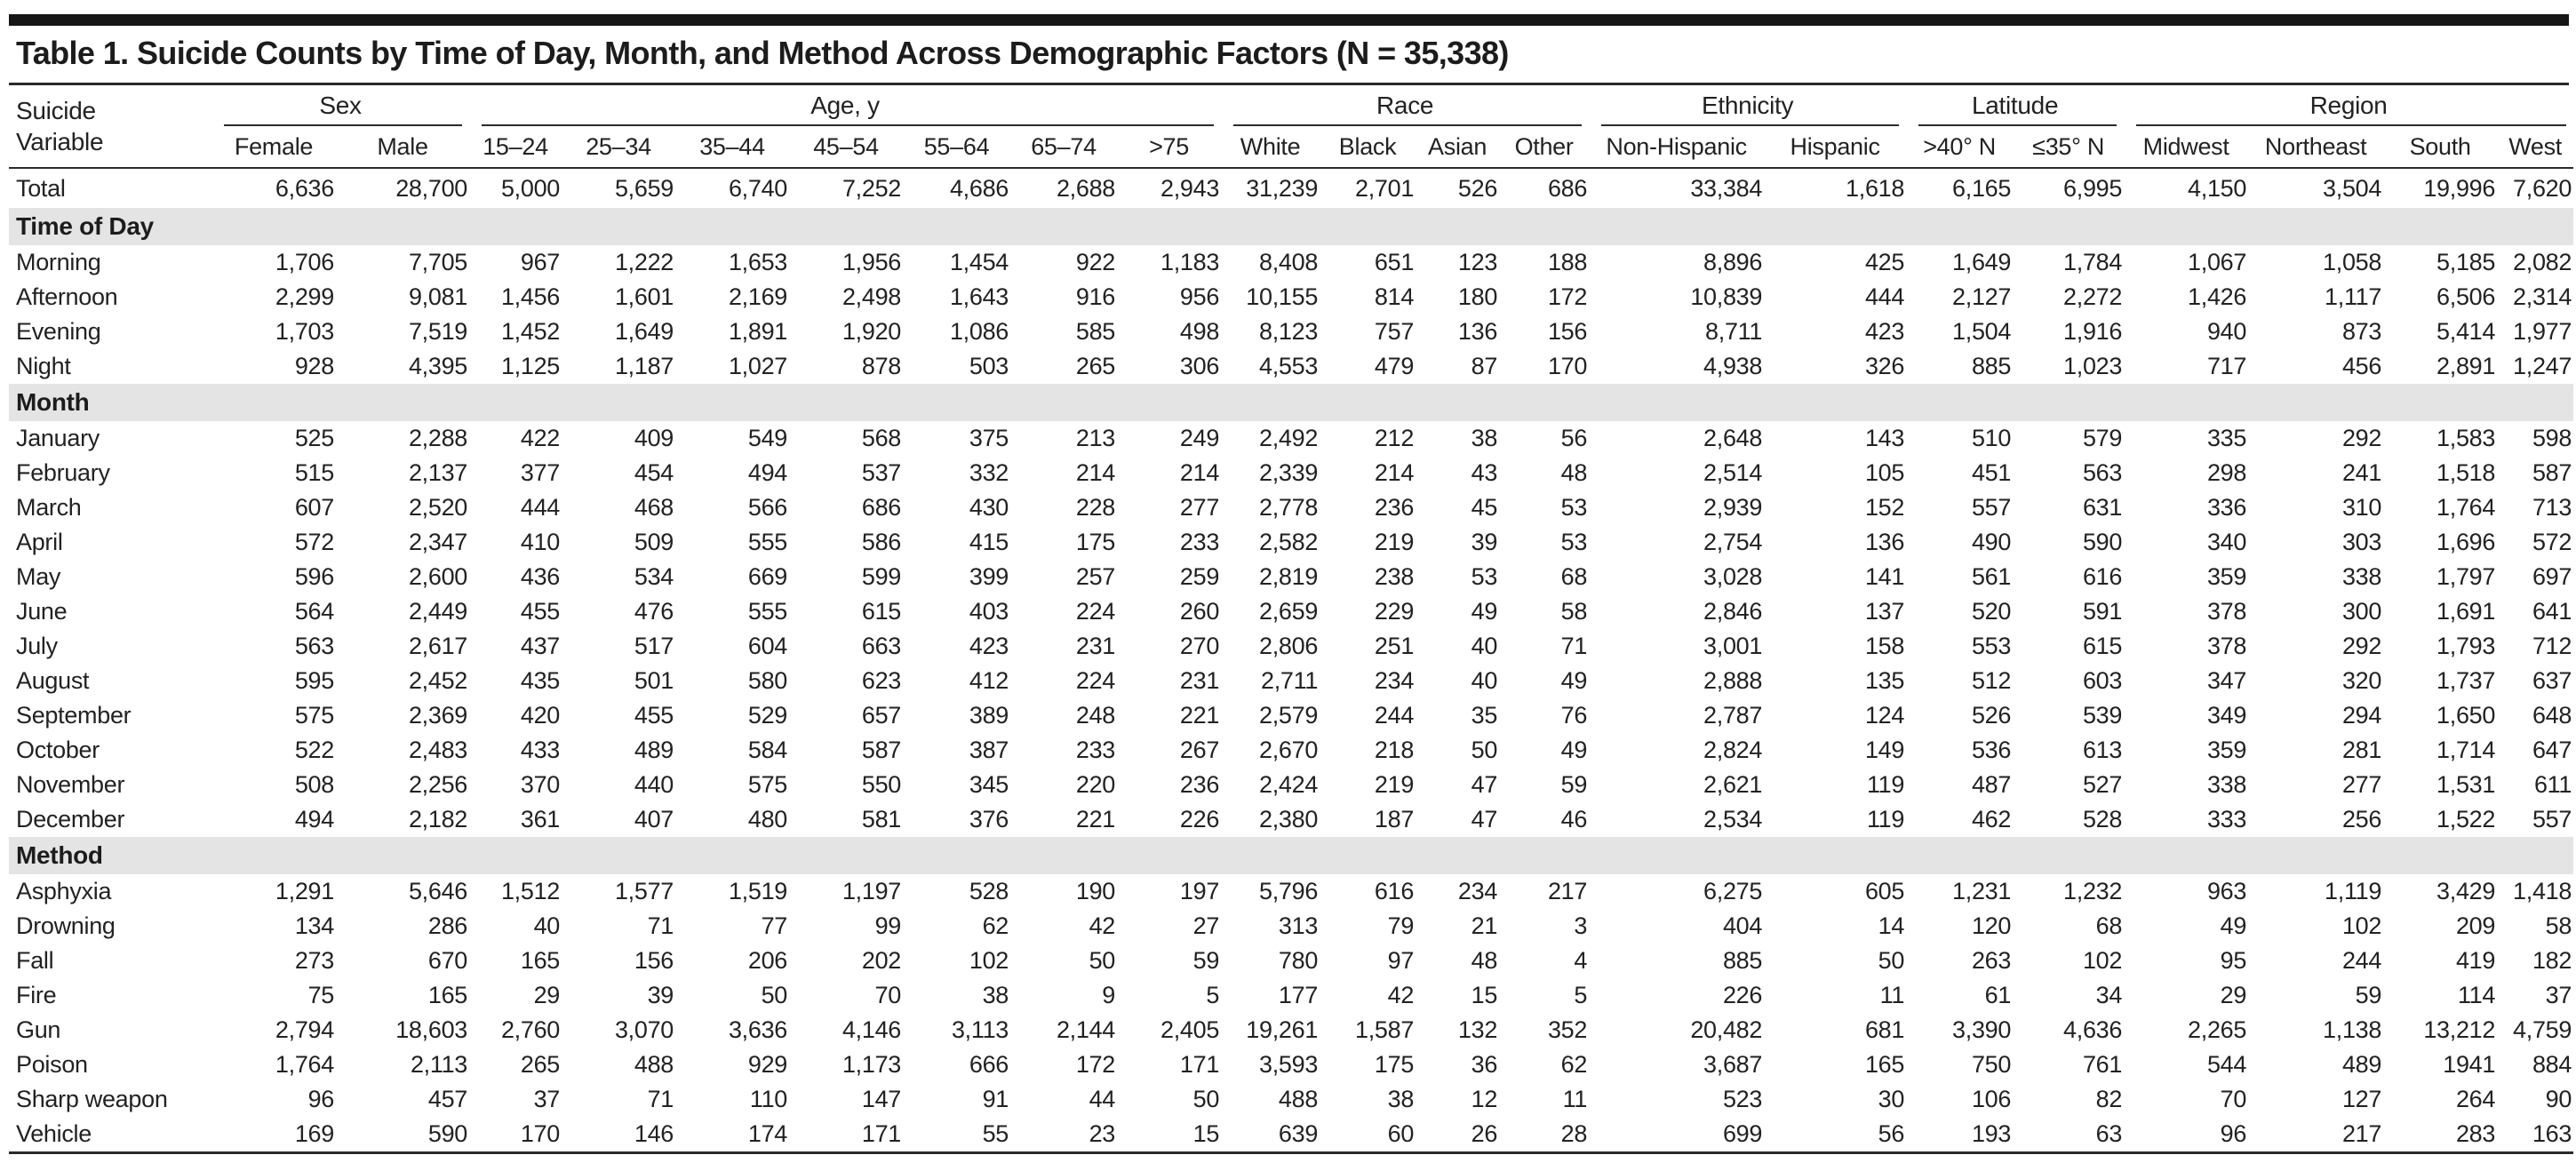  What do you see at coordinates (1199, 646) in the screenshot?
I see `cell: 270` at bounding box center [1199, 646].